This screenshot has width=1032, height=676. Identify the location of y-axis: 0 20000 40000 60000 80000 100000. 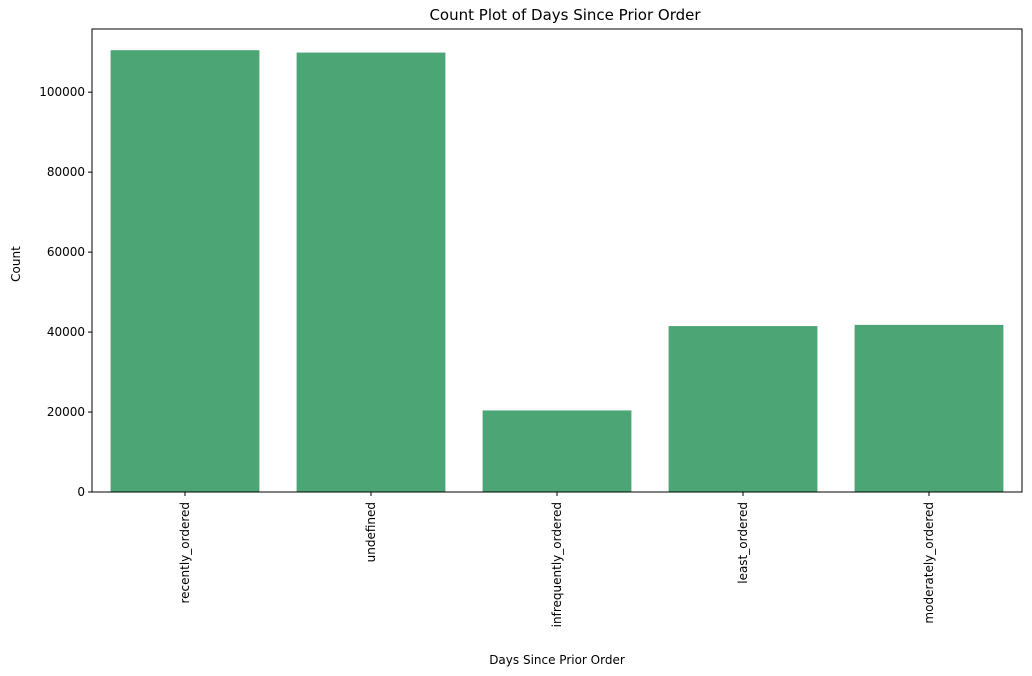
(65, 292).